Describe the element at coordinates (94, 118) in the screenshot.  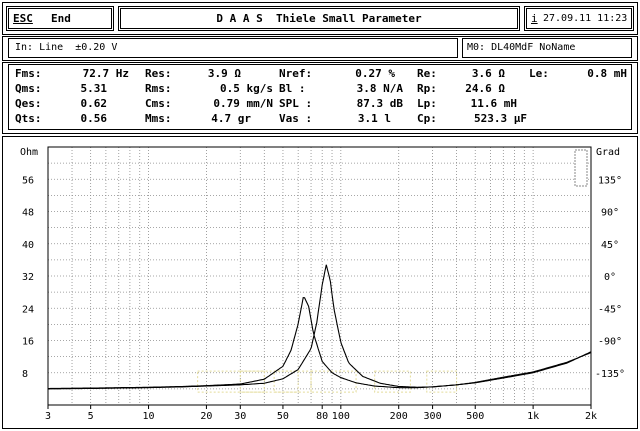
I see `param-value: 0.56` at that location.